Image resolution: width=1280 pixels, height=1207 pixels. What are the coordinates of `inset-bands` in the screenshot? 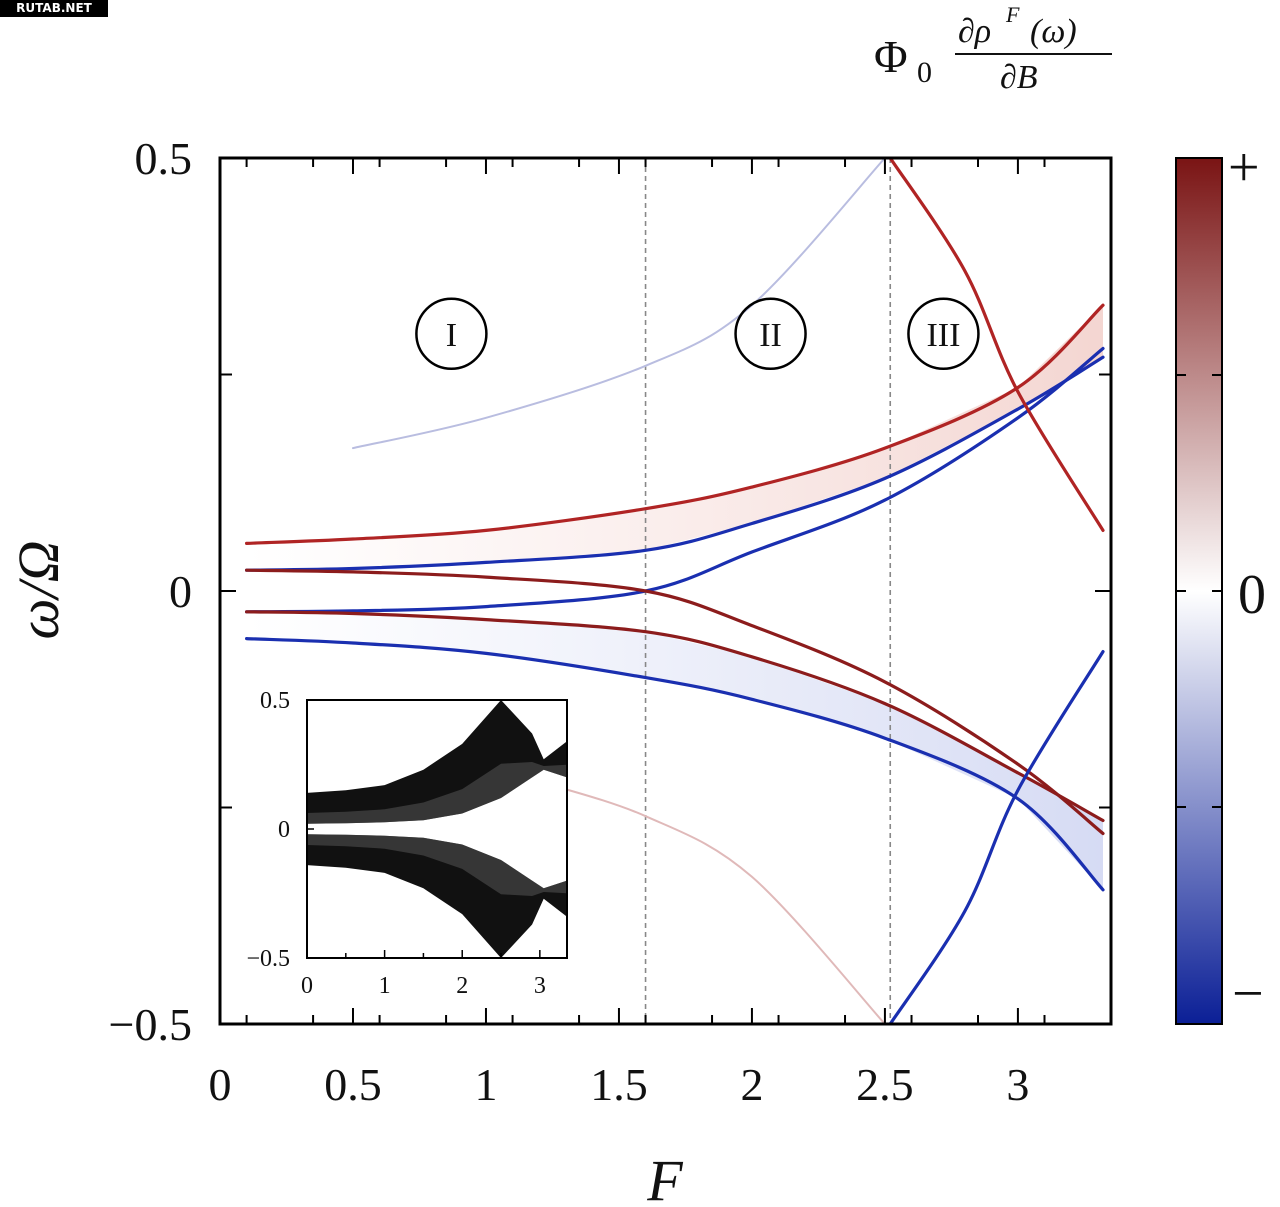 It's located at (437, 829).